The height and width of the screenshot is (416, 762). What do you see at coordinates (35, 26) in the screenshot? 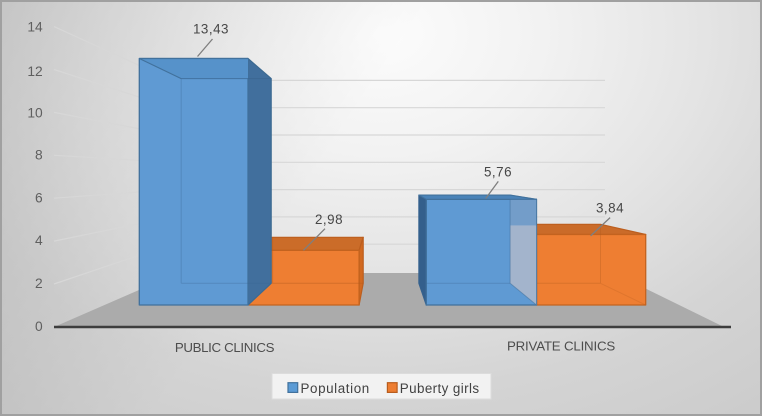
I see `svg-text: 14` at bounding box center [35, 26].